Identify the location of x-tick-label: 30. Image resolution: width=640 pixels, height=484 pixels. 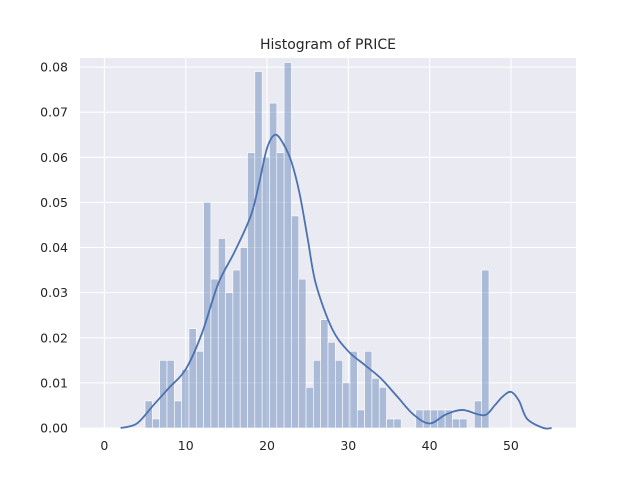
(348, 445).